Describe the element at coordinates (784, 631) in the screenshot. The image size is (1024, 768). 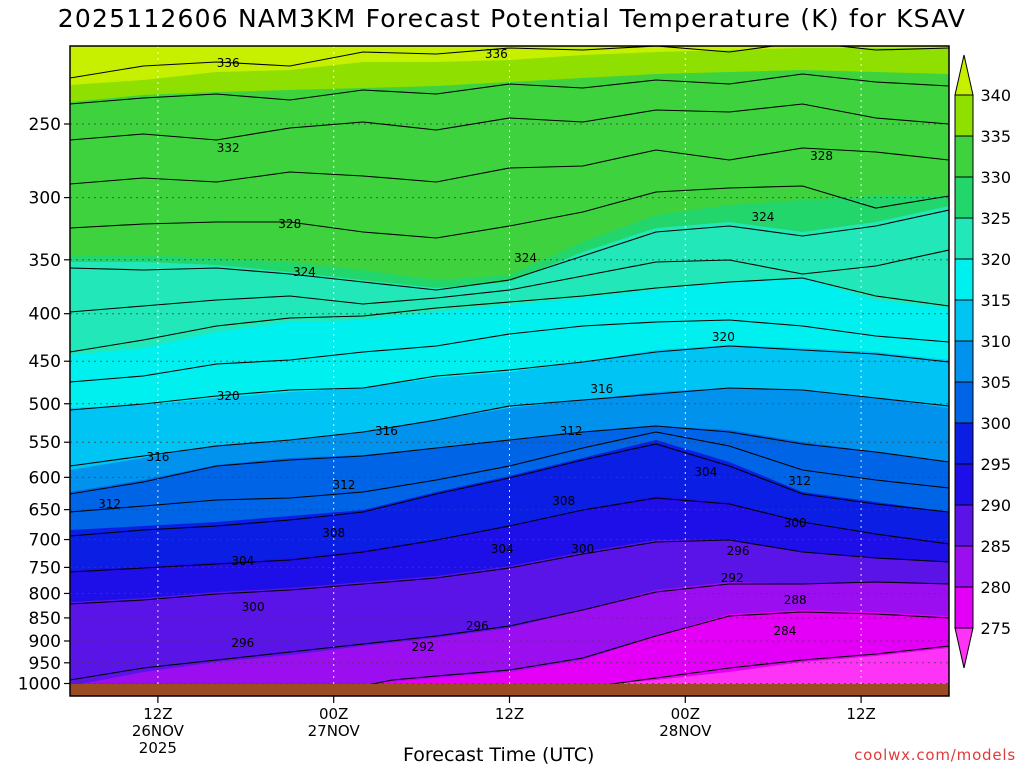
I see `contour-label-284: 284` at that location.